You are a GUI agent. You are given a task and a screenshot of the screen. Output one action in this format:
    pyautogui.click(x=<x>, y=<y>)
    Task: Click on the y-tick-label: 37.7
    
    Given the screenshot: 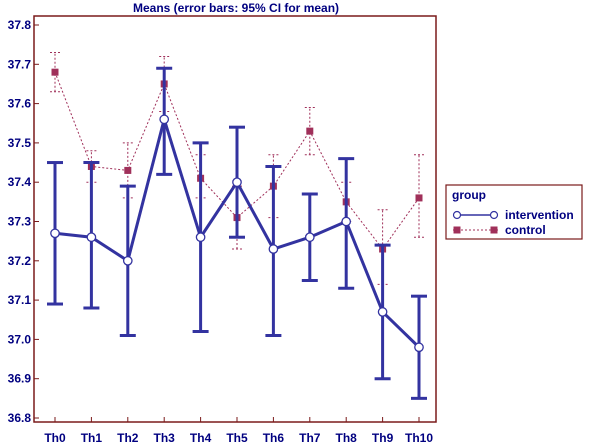 What is the action you would take?
    pyautogui.click(x=20, y=64)
    